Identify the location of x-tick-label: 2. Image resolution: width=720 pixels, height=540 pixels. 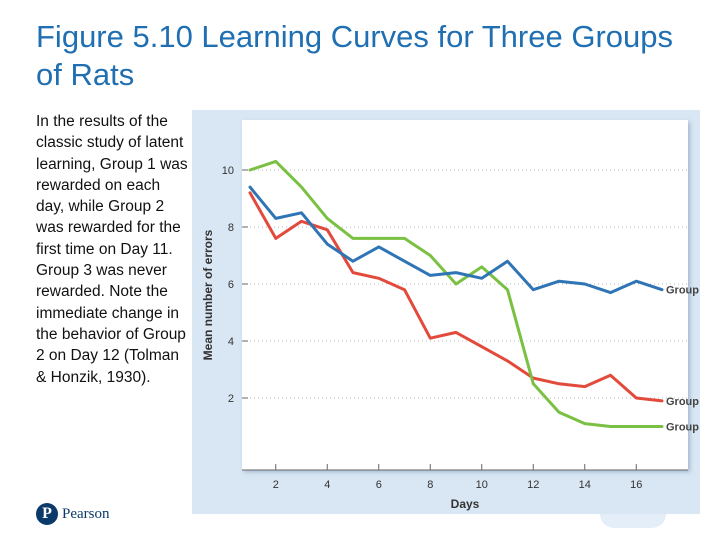
(276, 485).